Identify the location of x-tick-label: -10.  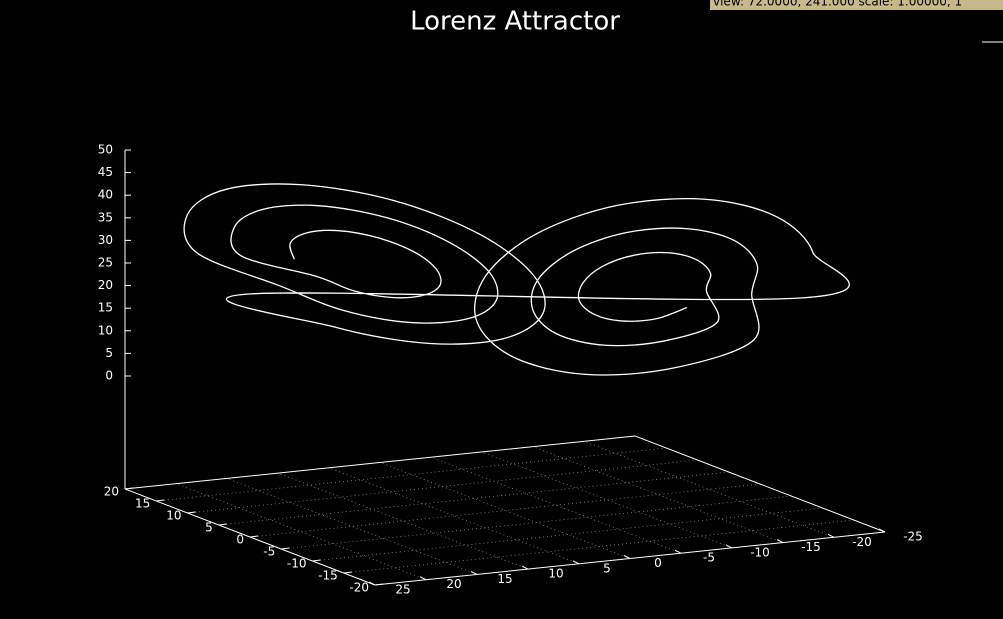
(297, 564).